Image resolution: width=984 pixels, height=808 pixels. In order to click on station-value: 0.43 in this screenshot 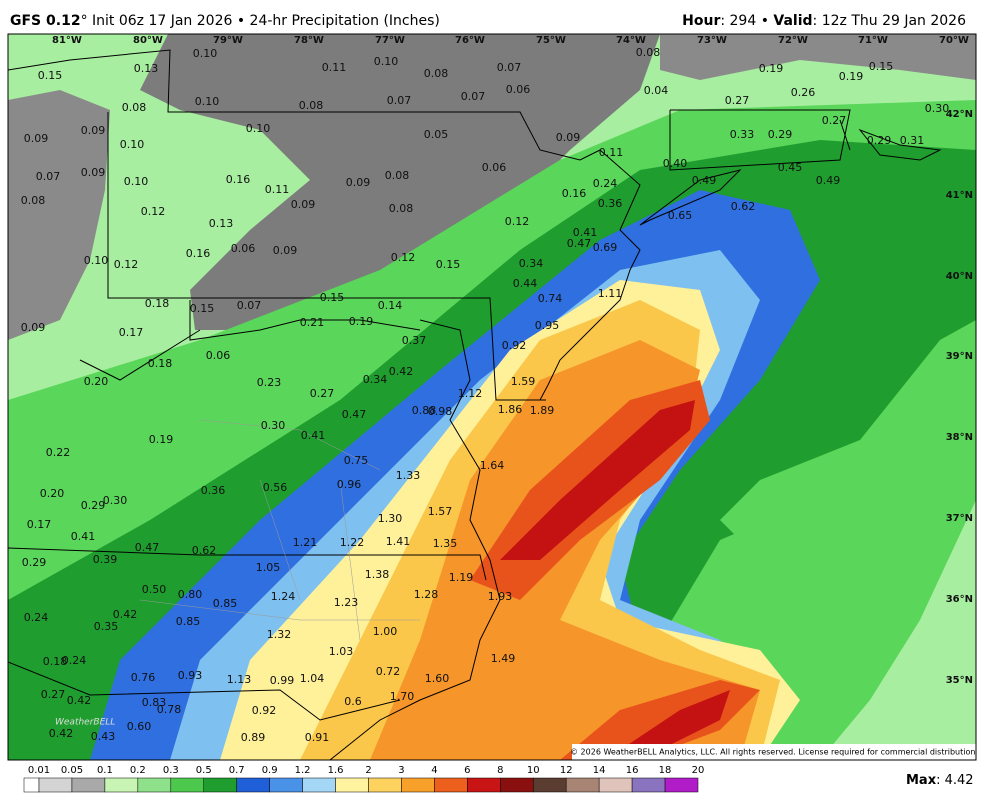, I will do `click(103, 736)`.